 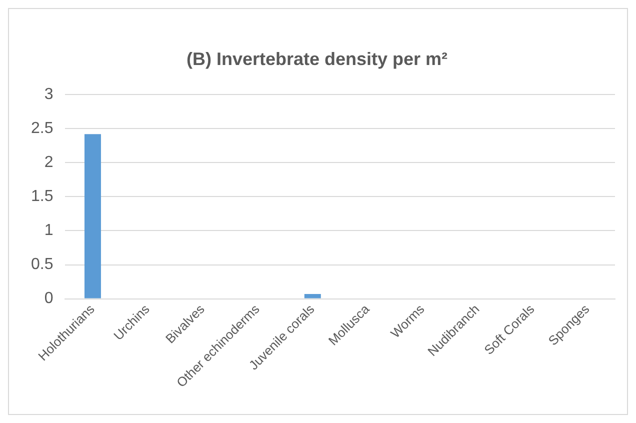 What do you see at coordinates (42, 197) in the screenshot?
I see `y-tick-label: 1.5` at bounding box center [42, 197].